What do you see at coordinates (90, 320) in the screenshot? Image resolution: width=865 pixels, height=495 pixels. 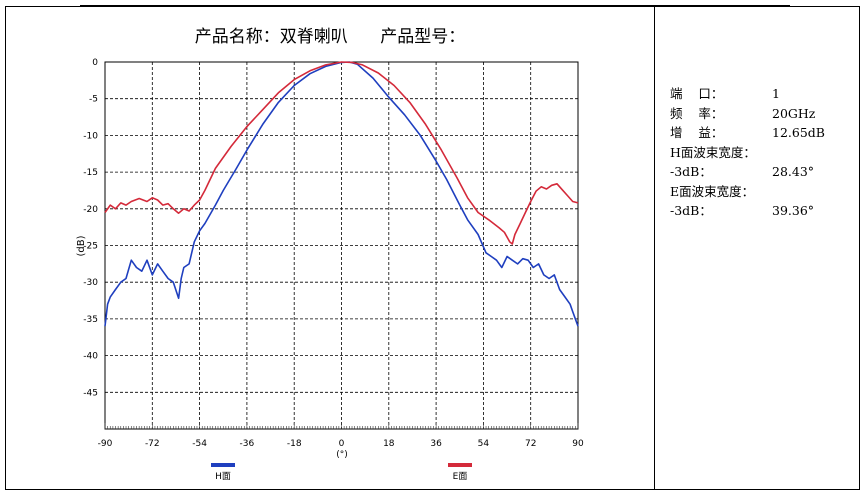 I see `y-tick-label: -35` at bounding box center [90, 320].